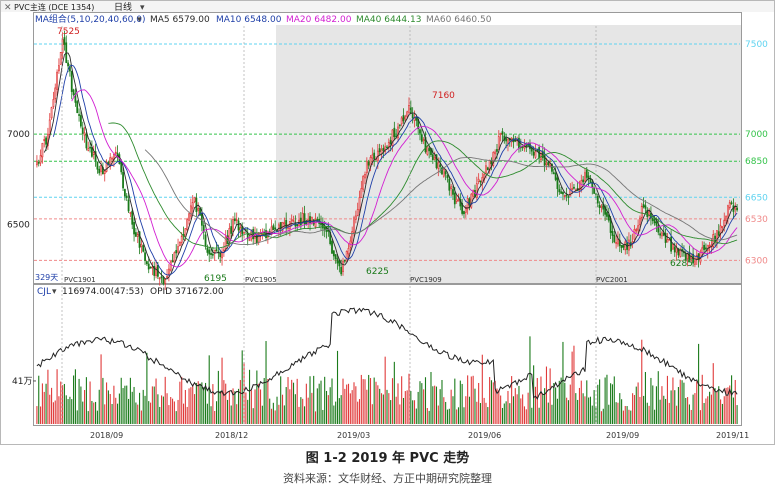 Image resolution: width=775 pixels, height=490 pixels. What do you see at coordinates (8, 8) in the screenshot?
I see `collapse-icon: ✕` at bounding box center [8, 8].